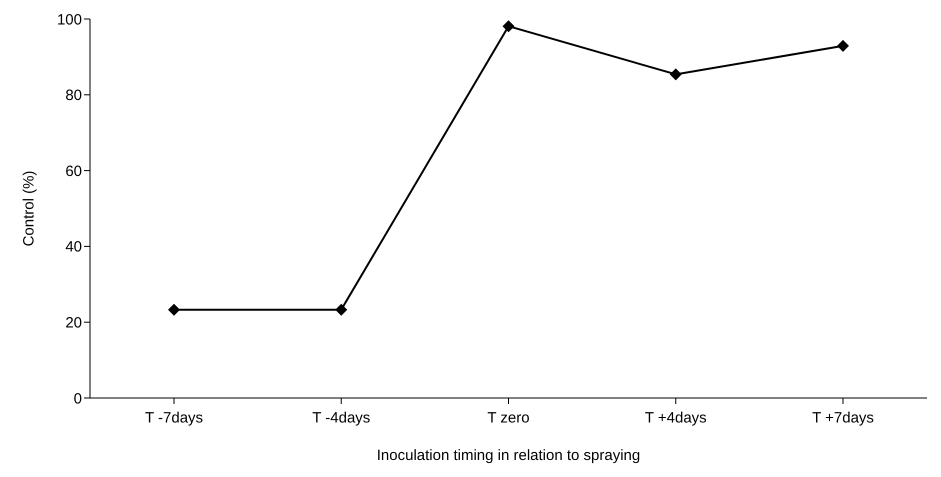 This screenshot has width=941, height=477. Describe the element at coordinates (29, 208) in the screenshot. I see `y-axis-title: Control (%)` at that location.